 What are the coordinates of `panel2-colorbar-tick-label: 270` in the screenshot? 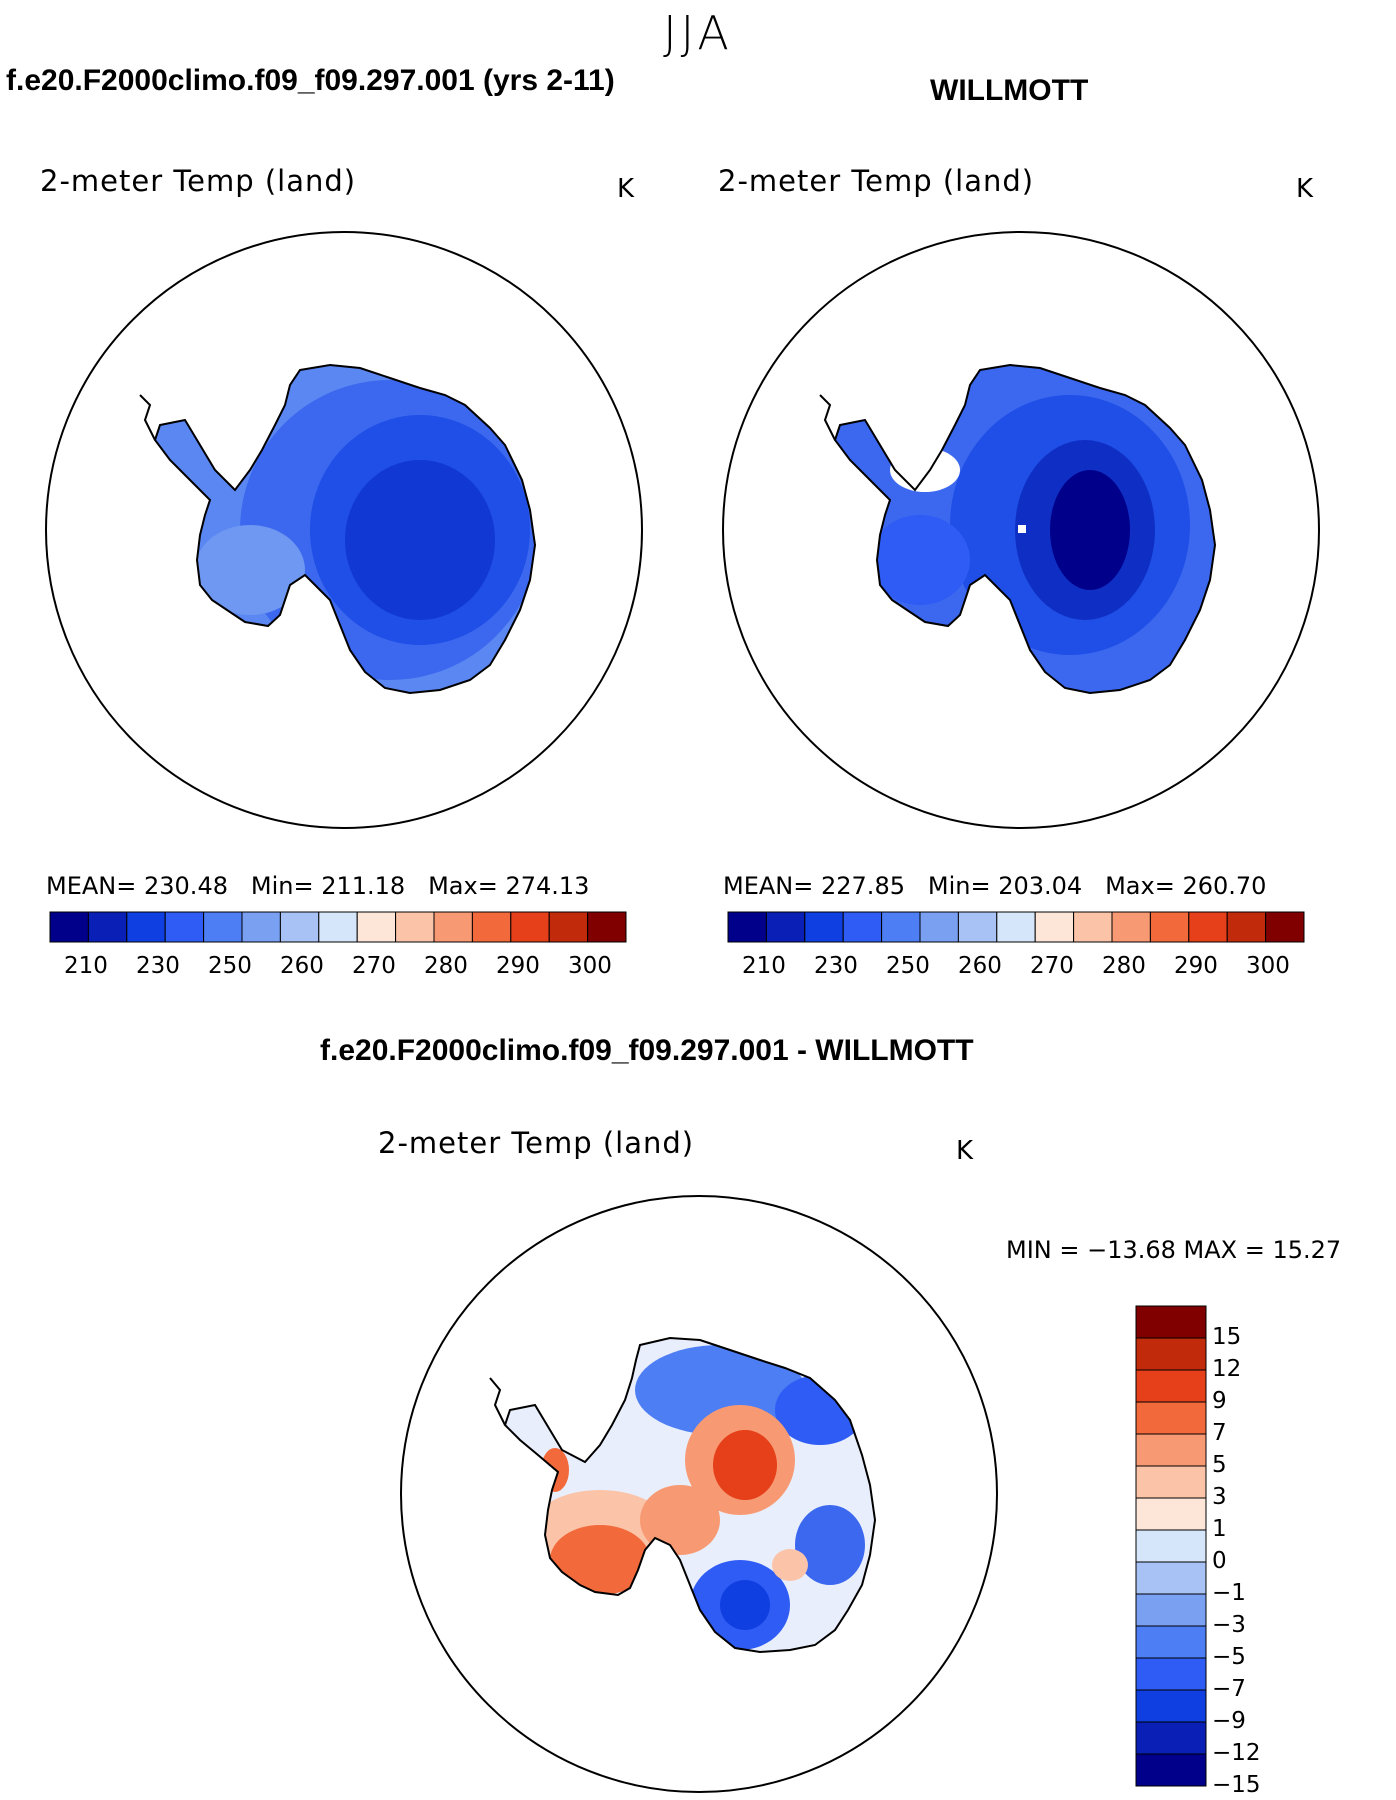 It's located at (1052, 966).